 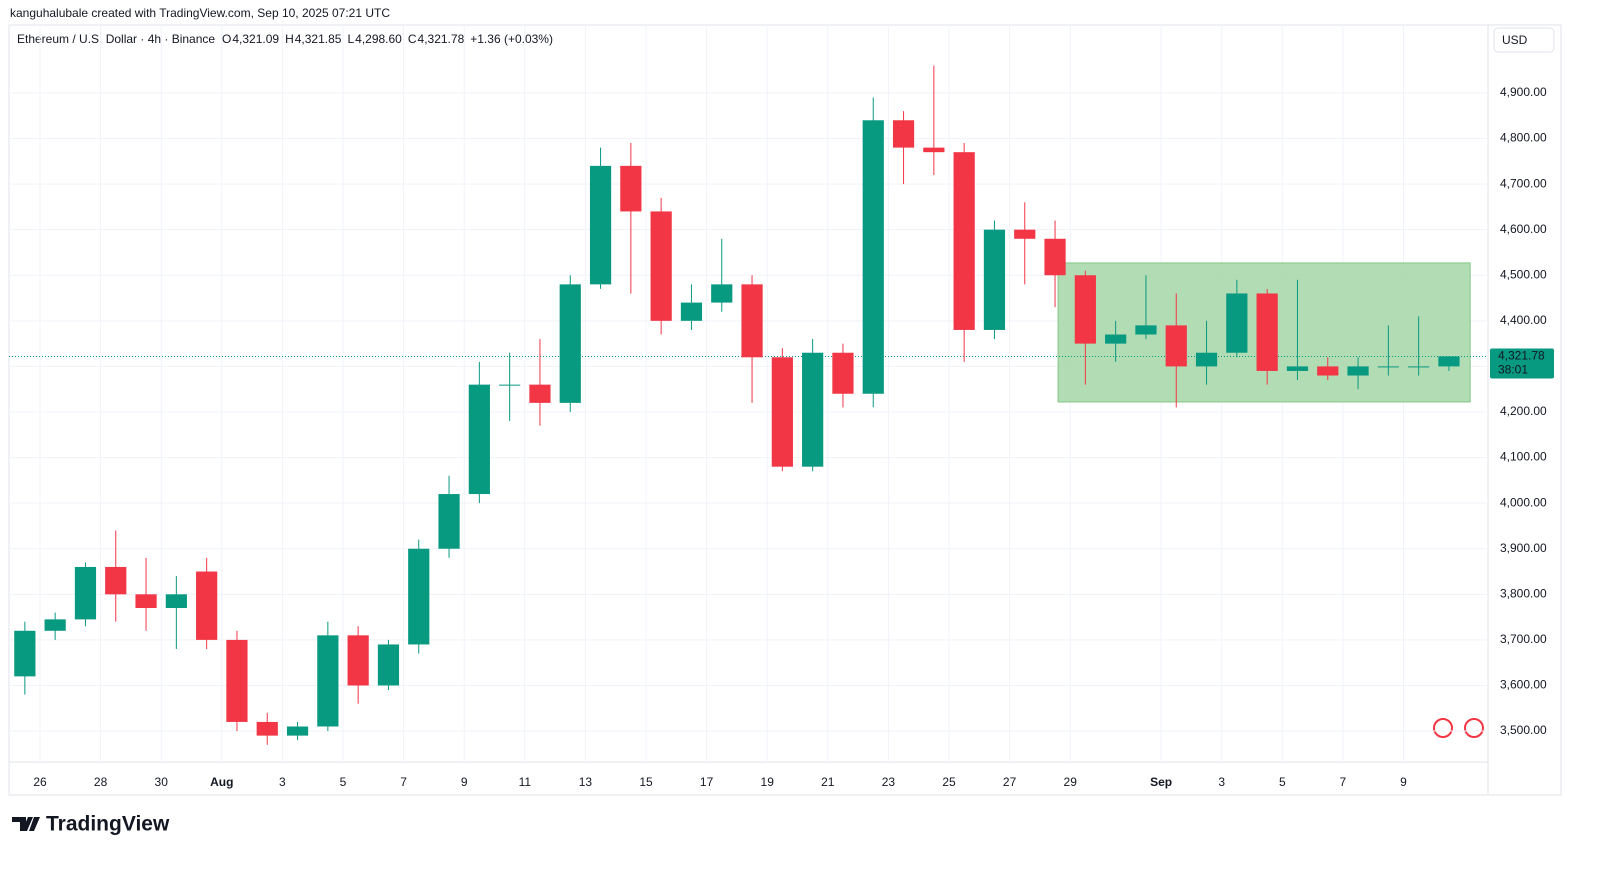 I want to click on legend-key: L, so click(x=350, y=39).